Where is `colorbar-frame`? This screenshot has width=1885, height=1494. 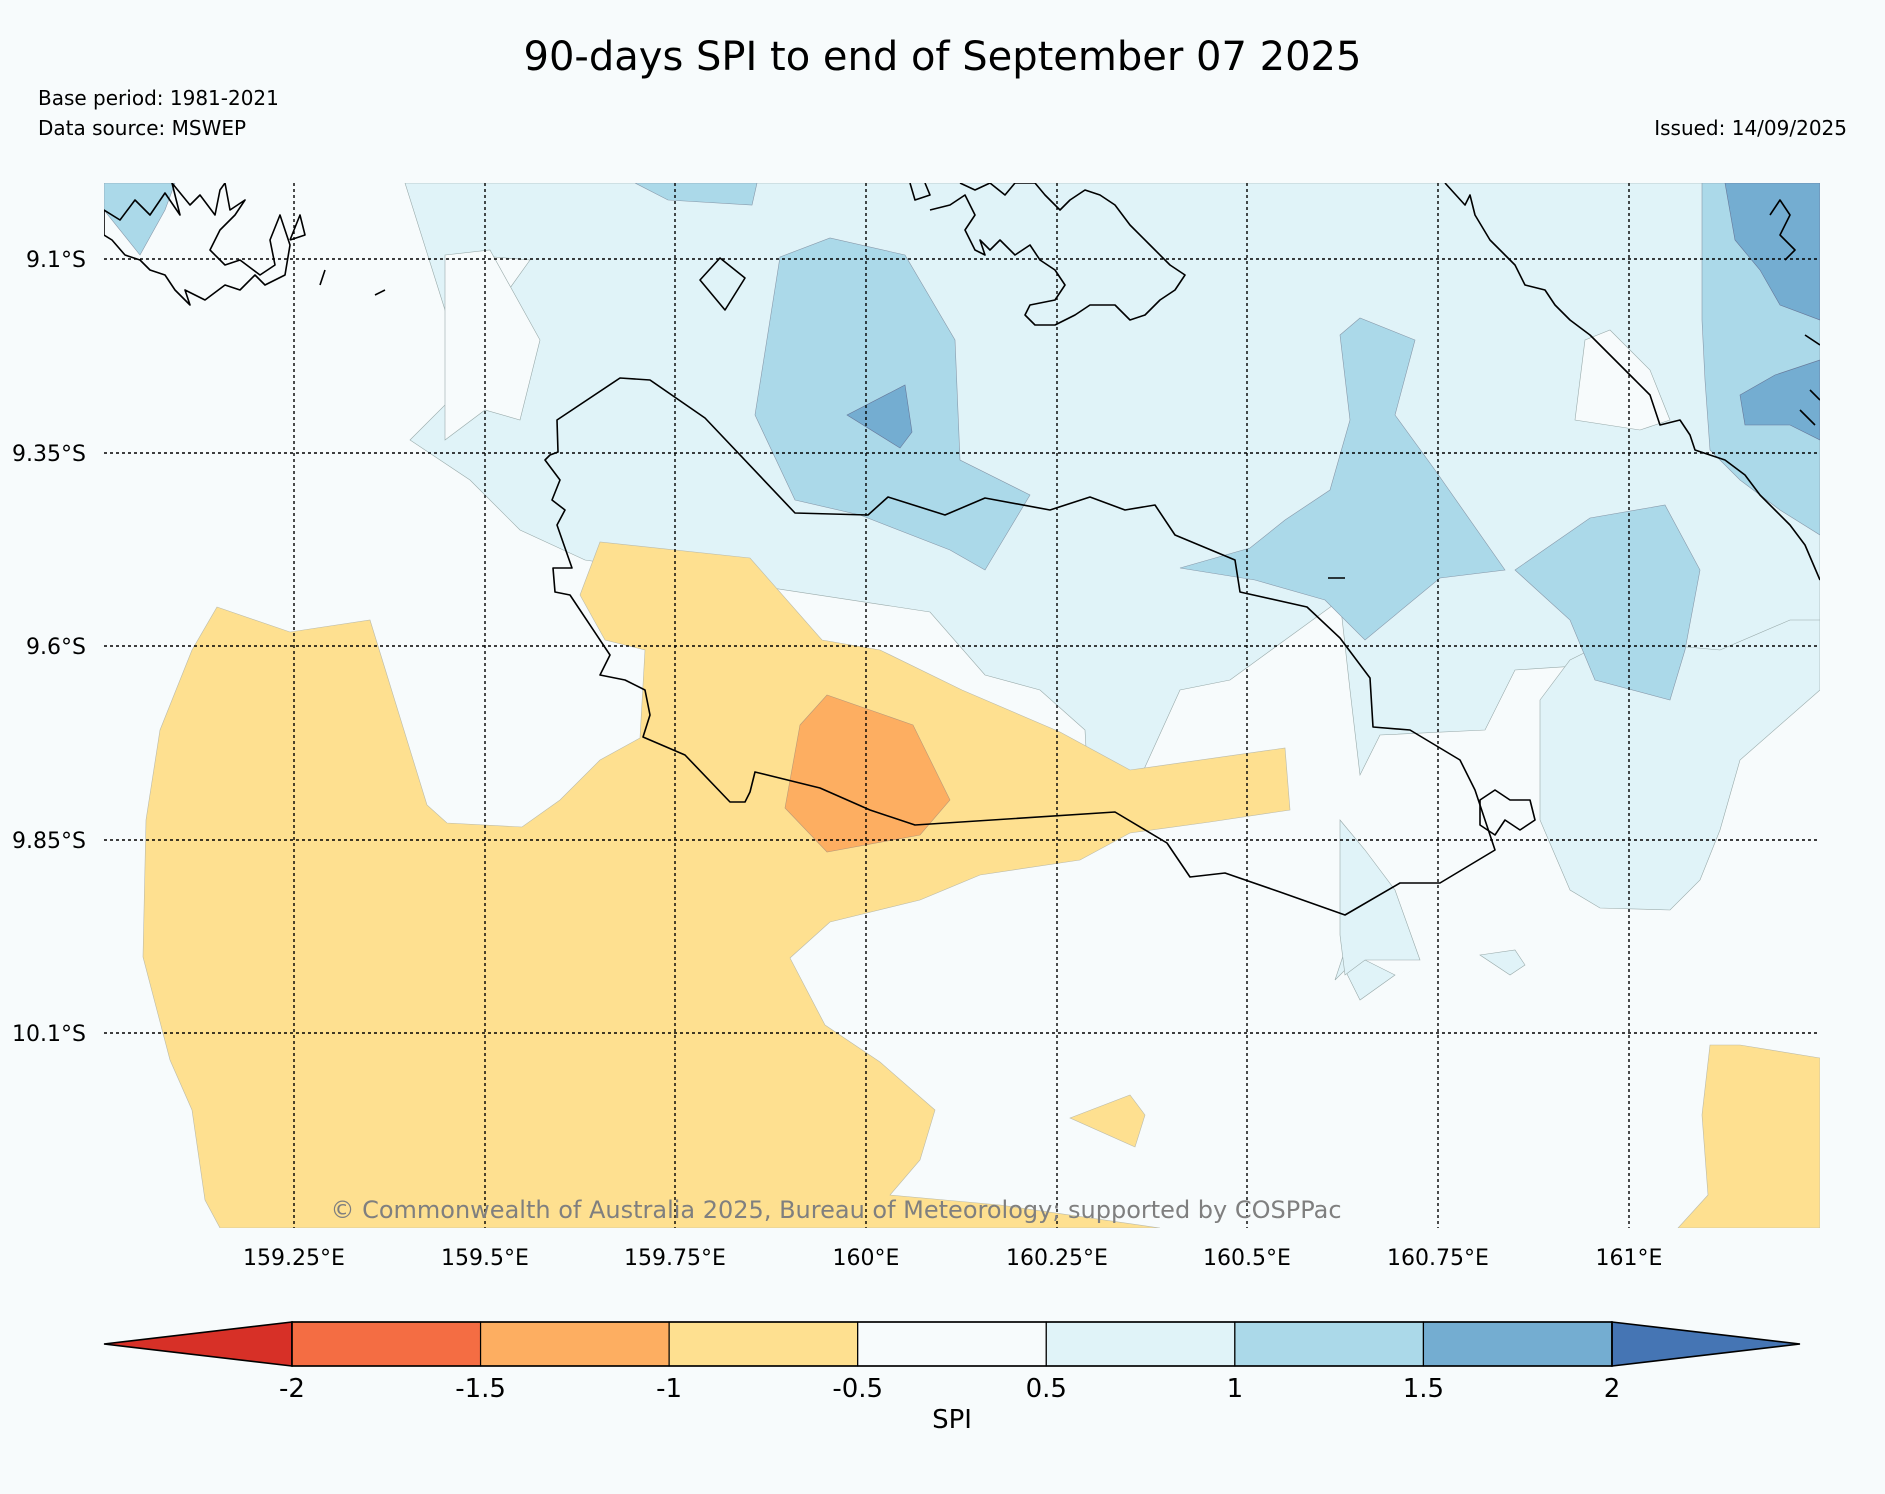
colorbar-frame is located at coordinates (952, 1344).